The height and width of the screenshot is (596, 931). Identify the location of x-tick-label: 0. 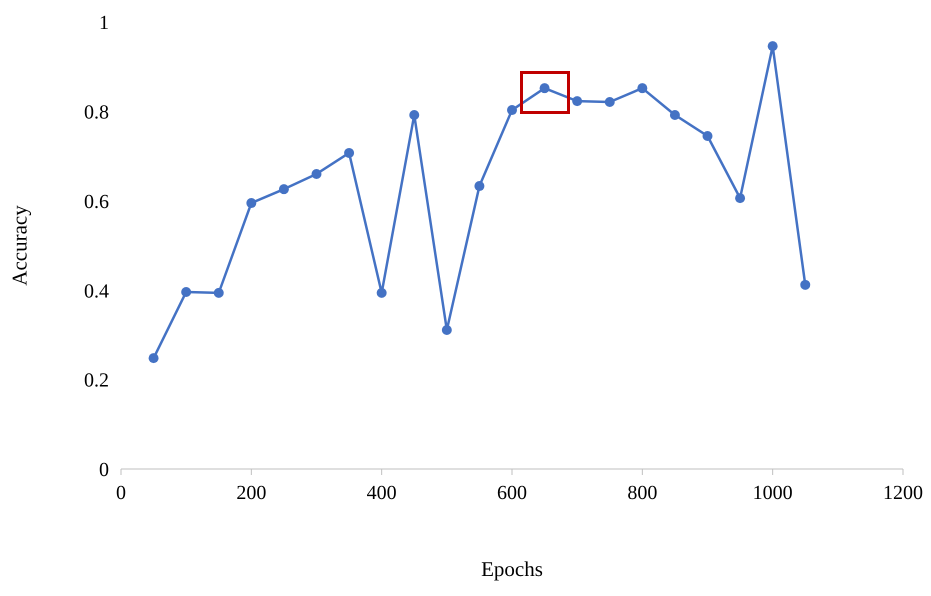
(121, 493).